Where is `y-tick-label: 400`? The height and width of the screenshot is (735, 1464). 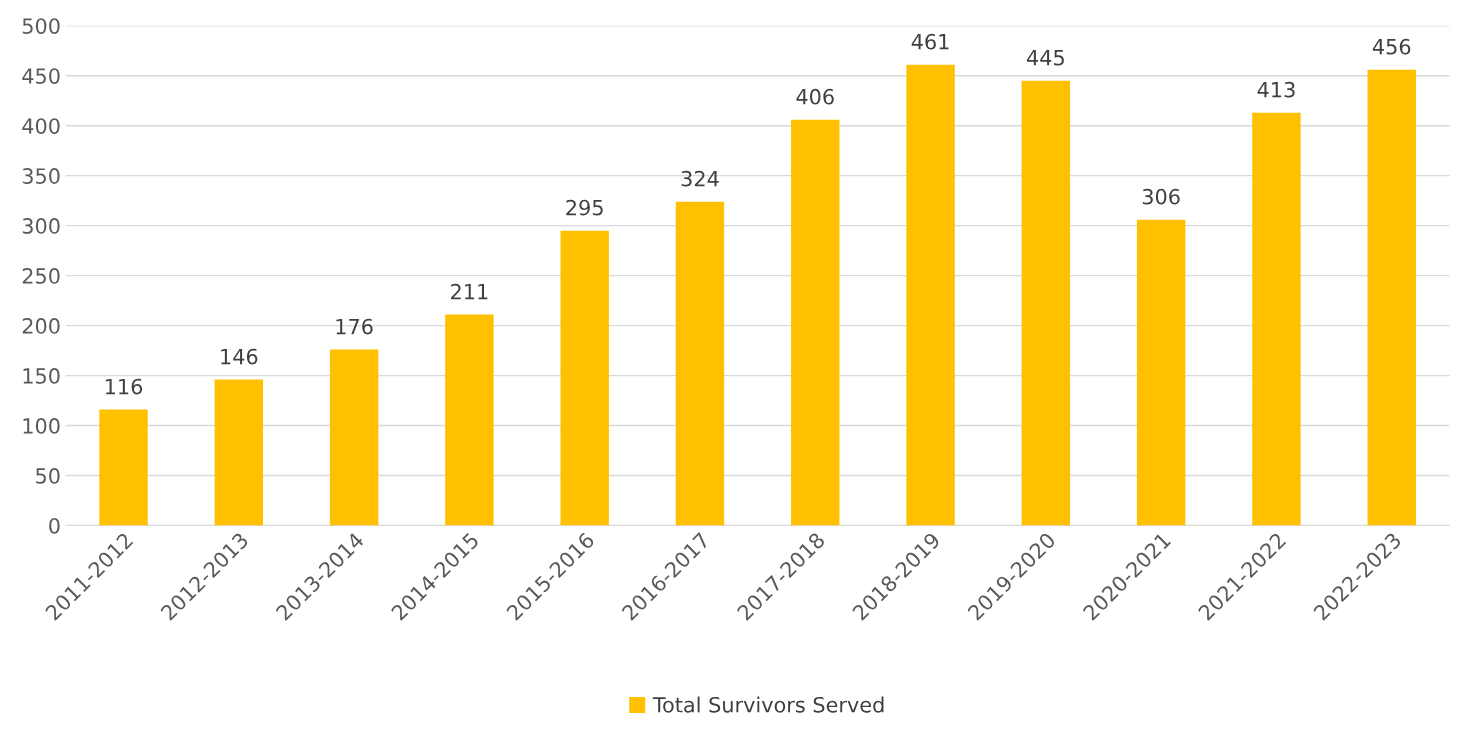
y-tick-label: 400 is located at coordinates (41, 126).